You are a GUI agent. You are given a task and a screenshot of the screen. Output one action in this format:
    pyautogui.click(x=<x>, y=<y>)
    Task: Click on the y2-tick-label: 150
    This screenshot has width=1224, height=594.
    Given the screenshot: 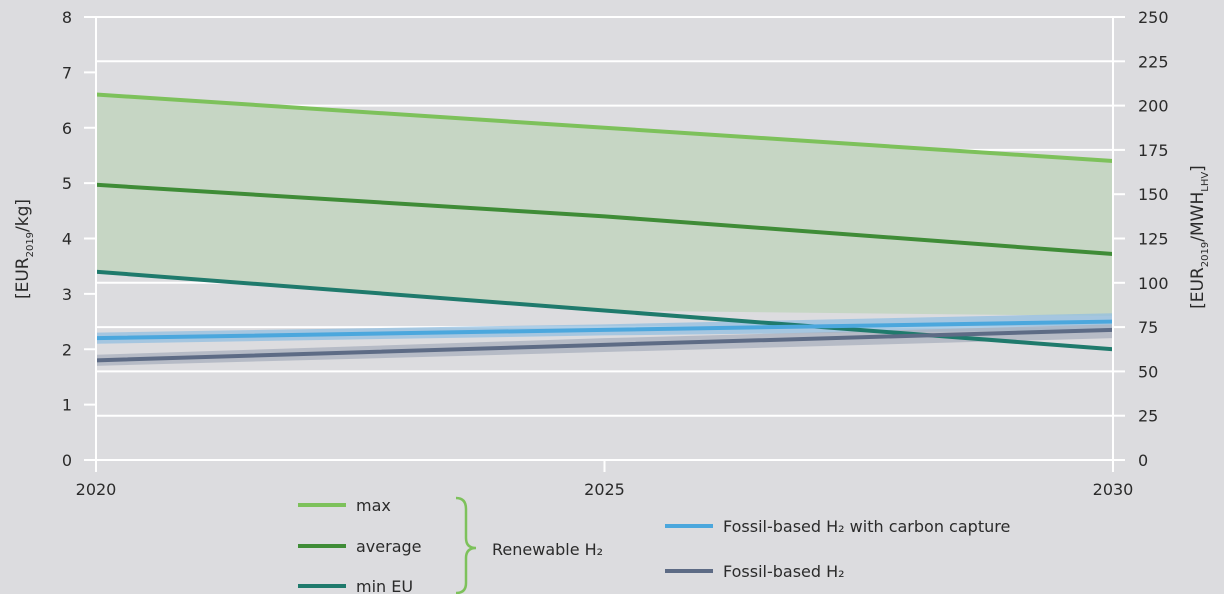 What is the action you would take?
    pyautogui.click(x=1153, y=194)
    